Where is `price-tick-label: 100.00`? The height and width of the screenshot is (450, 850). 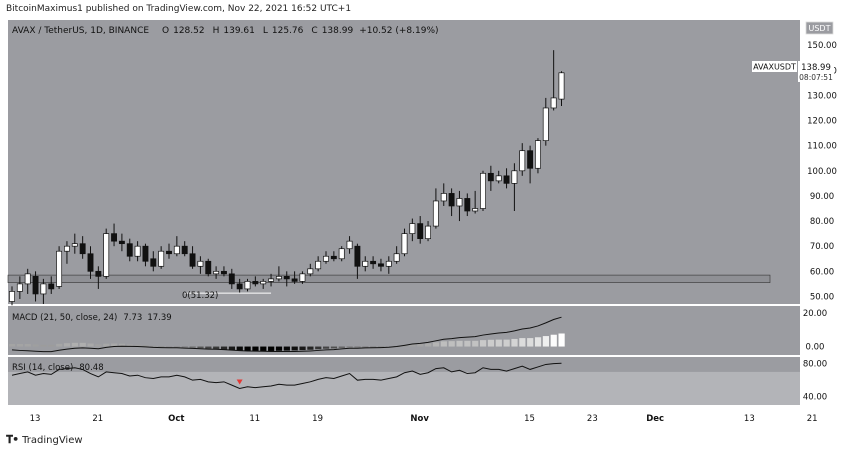
price-tick-label: 100.00 is located at coordinates (822, 172).